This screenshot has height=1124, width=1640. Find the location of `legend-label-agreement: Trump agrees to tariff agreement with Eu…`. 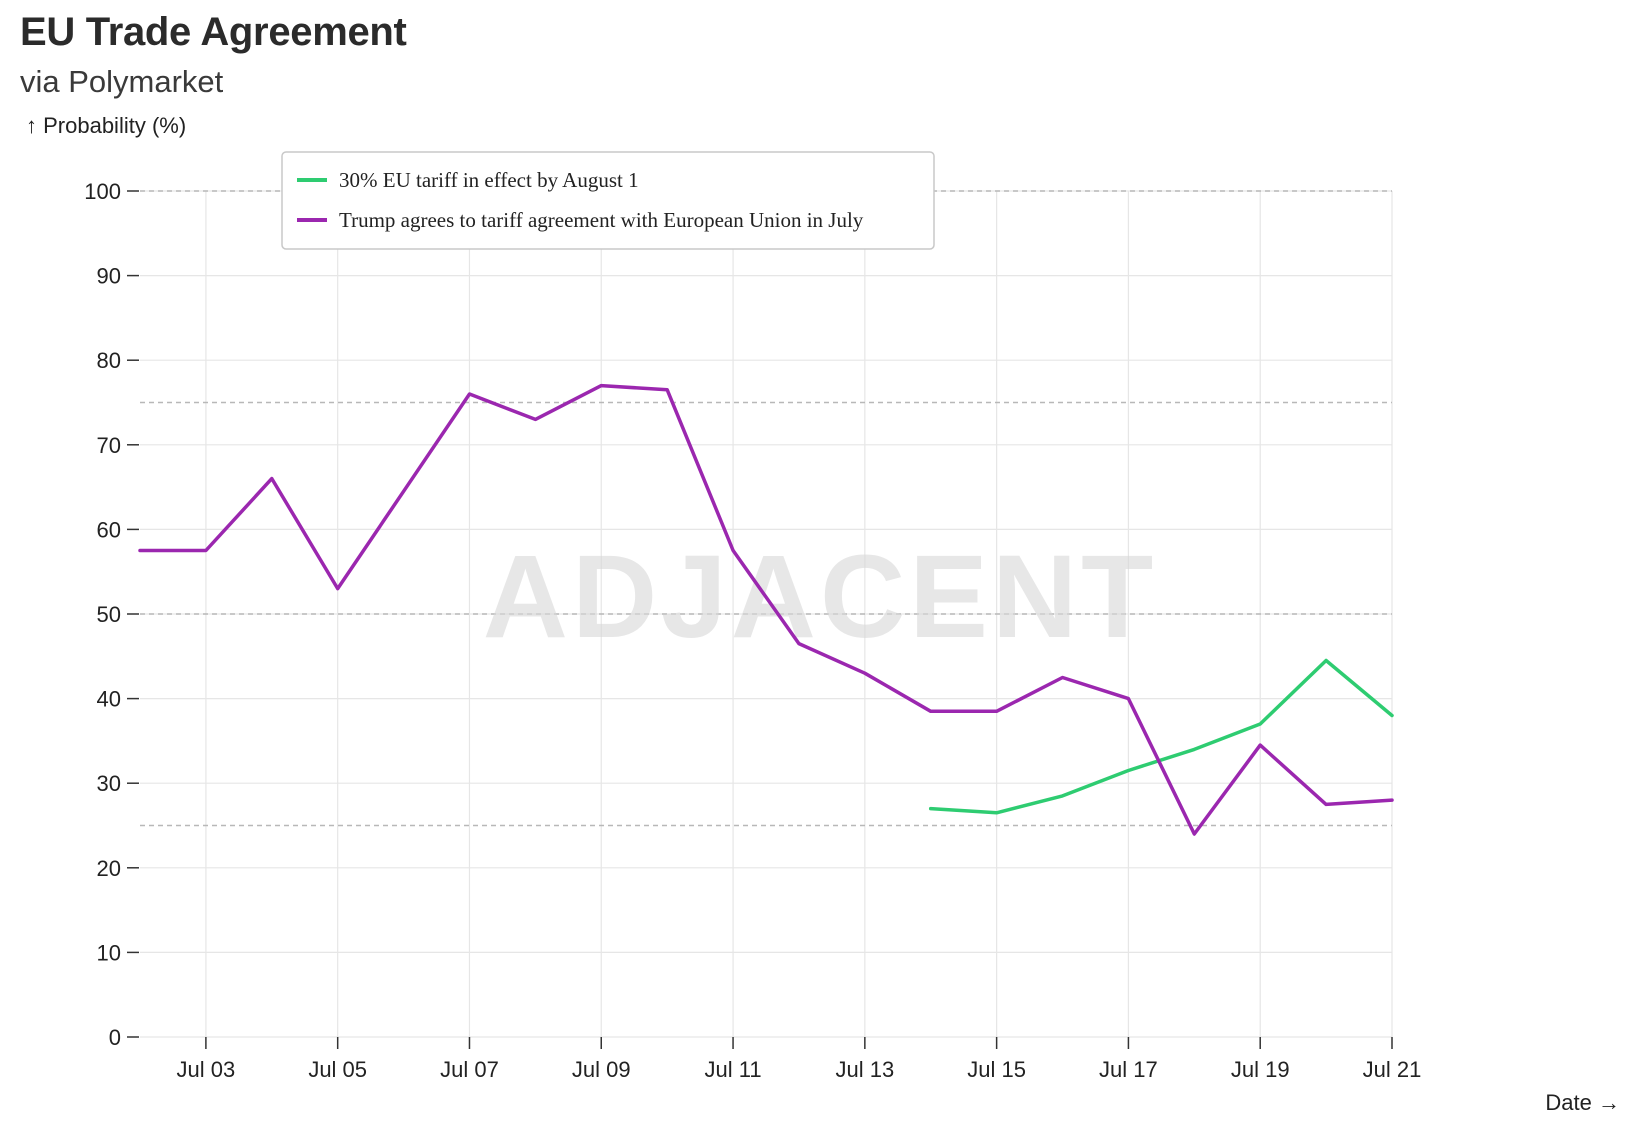

legend-label-agreement: Trump agrees to tariff agreement with Eu… is located at coordinates (601, 220).